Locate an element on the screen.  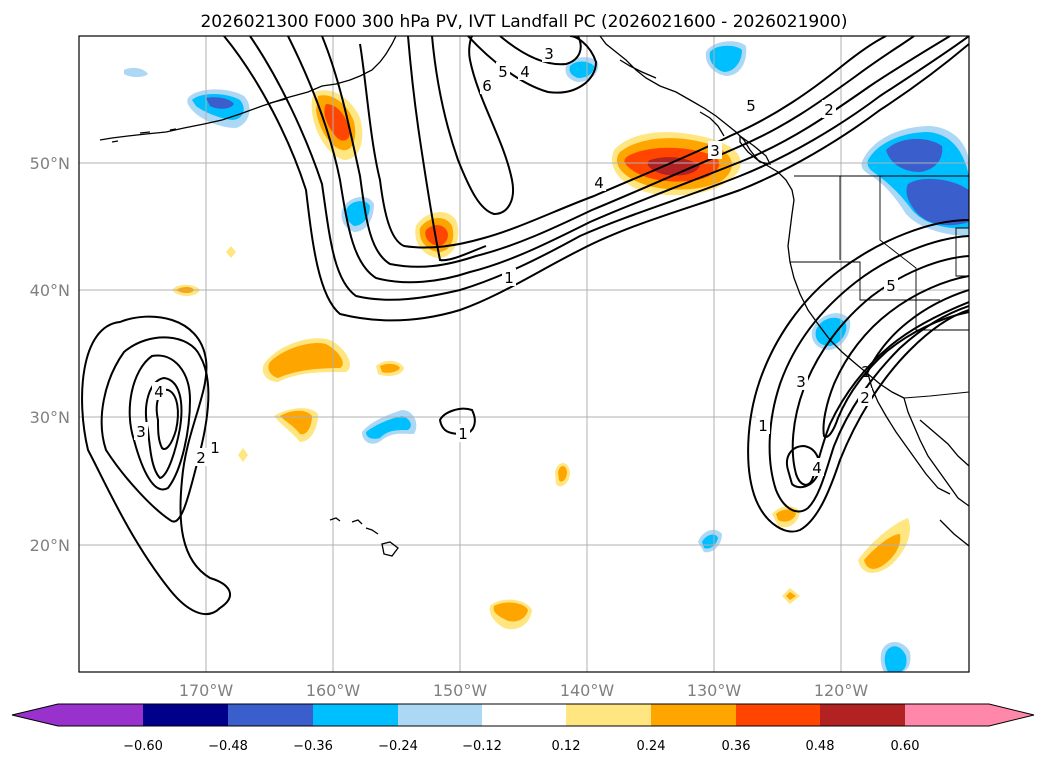
lat-label: 20°N is located at coordinates (50, 545).